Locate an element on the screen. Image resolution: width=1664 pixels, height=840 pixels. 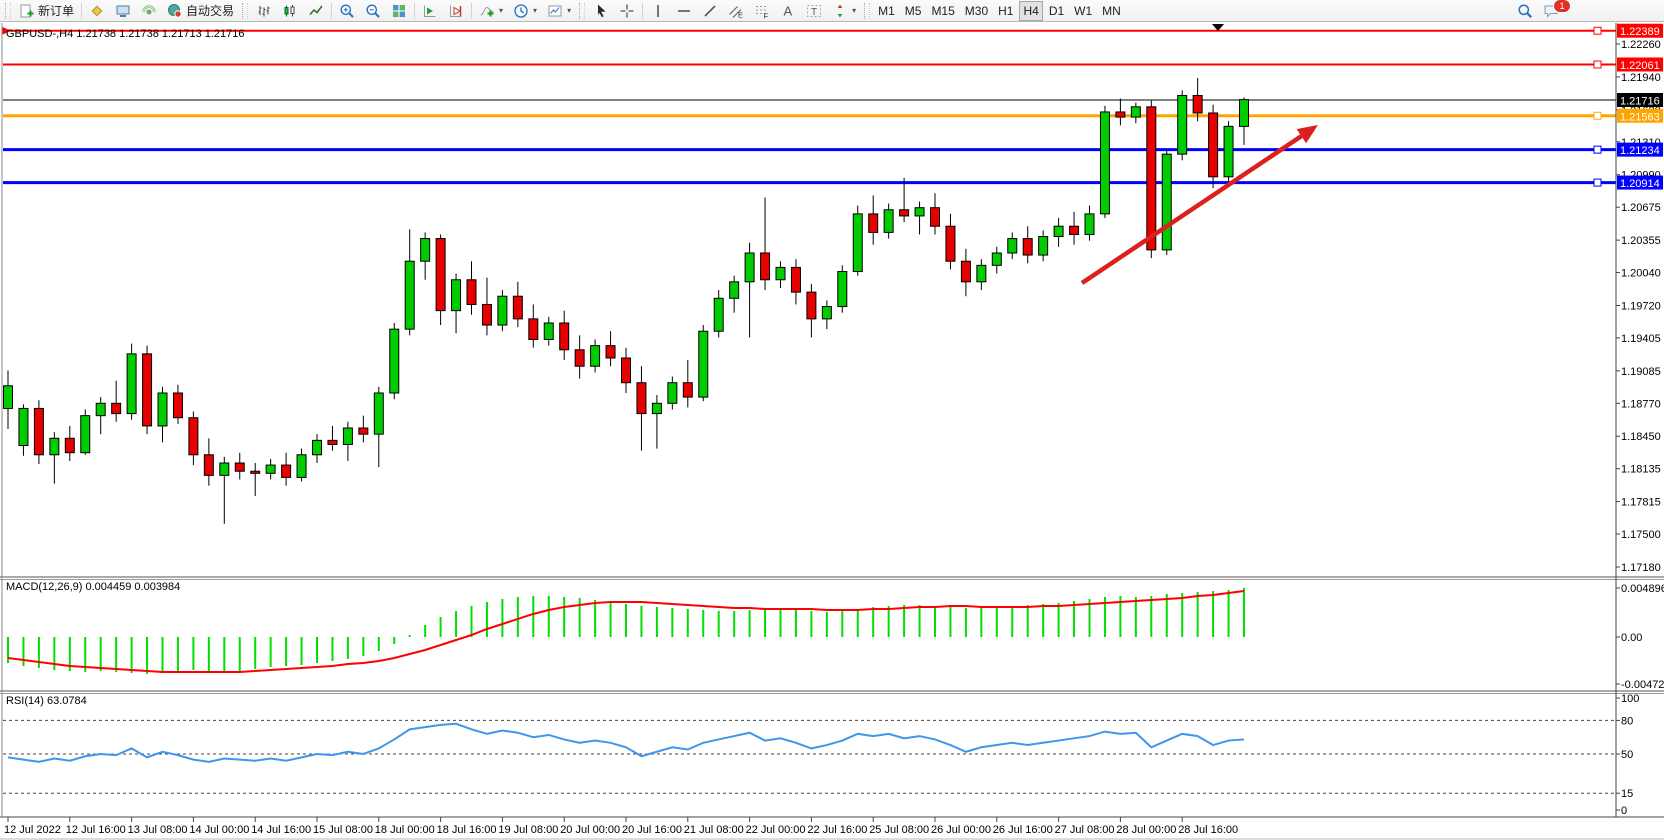
trend-arrow-annotation is located at coordinates (1199, 154).